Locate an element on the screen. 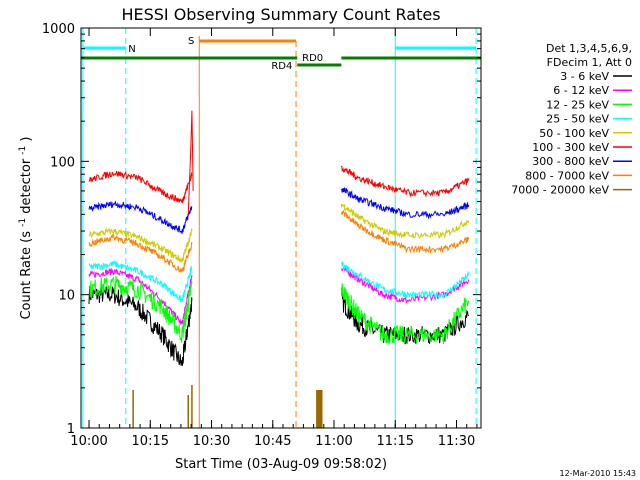  legend-label-4: 50 - 100 keV is located at coordinates (574, 133).